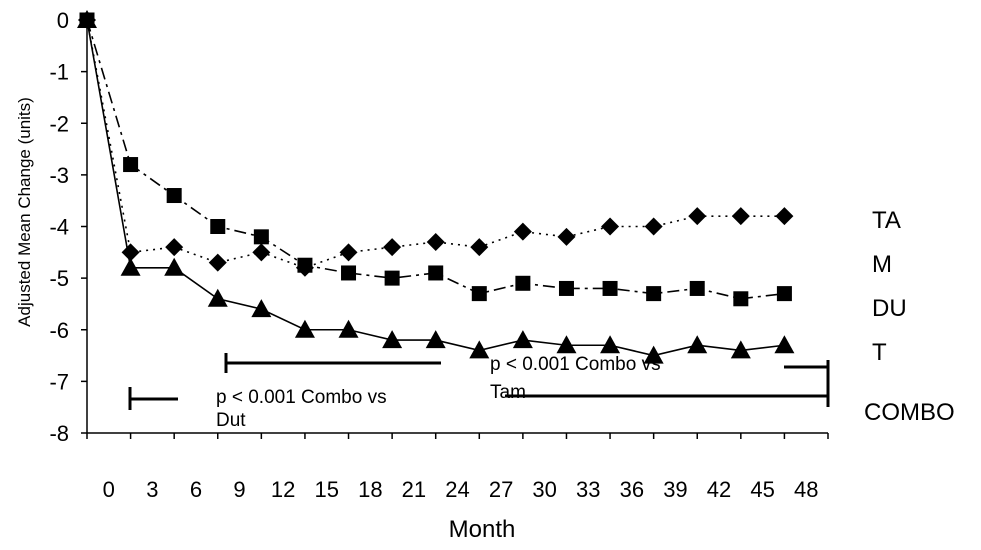 This screenshot has width=981, height=550. I want to click on series-label-combo: COMBO, so click(909, 412).